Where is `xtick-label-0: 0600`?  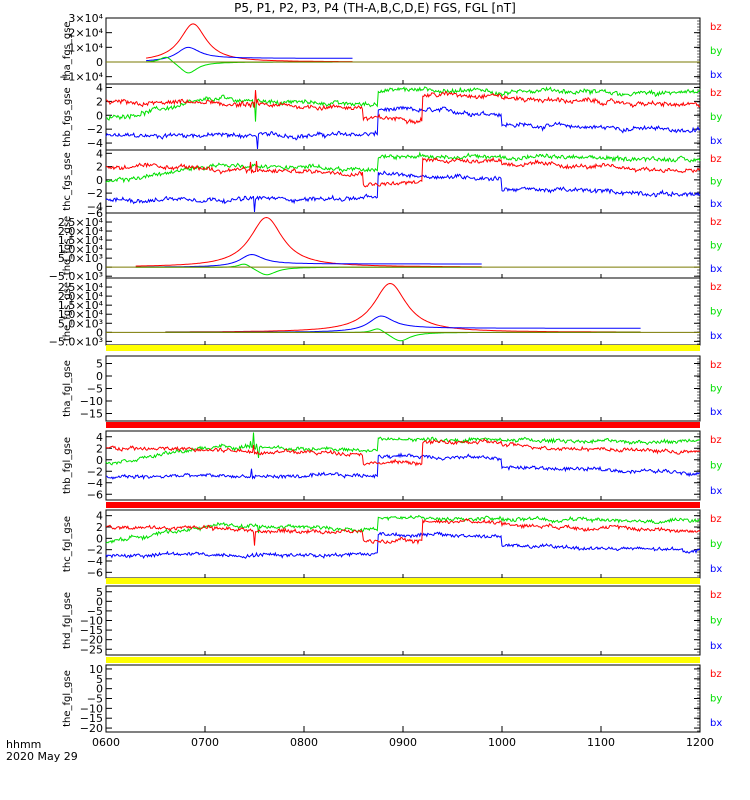
xtick-label-0: 0600 is located at coordinates (106, 742).